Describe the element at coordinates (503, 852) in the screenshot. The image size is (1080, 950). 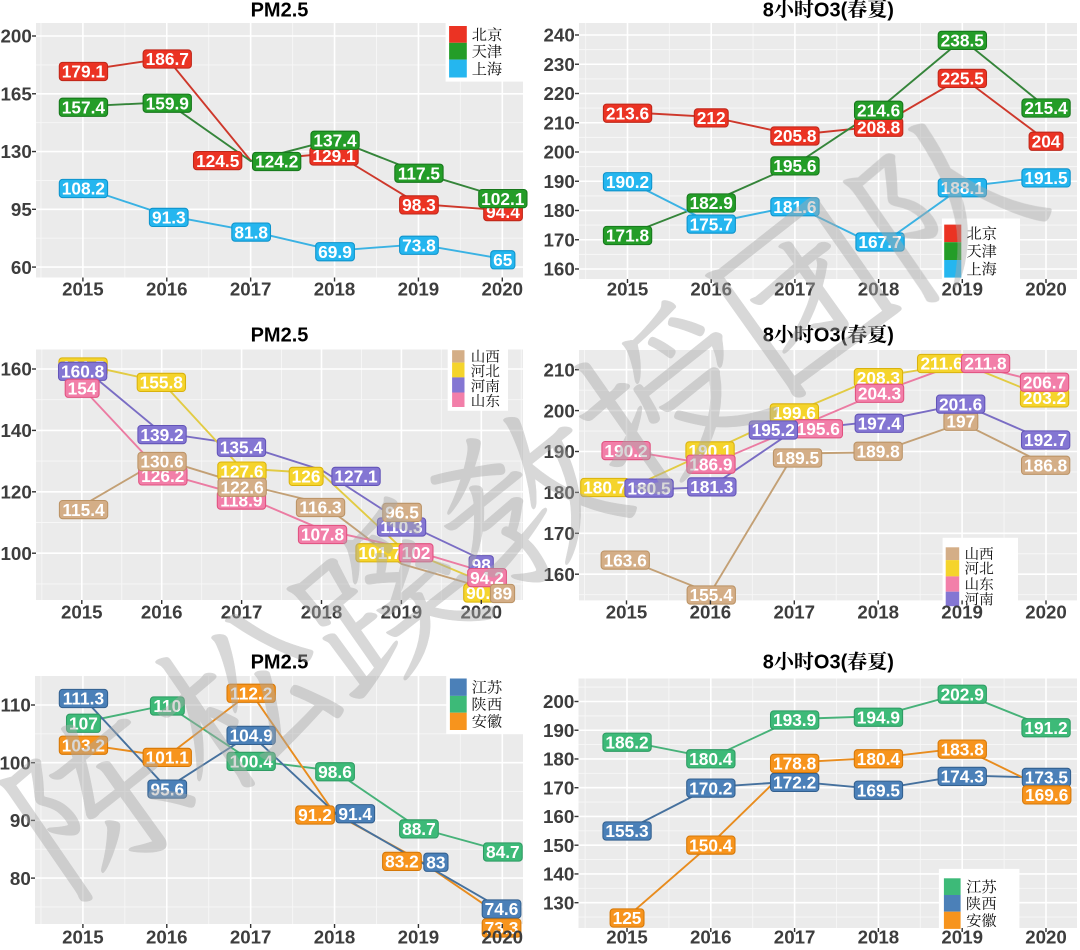
I see `svg-text: 84.7` at that location.